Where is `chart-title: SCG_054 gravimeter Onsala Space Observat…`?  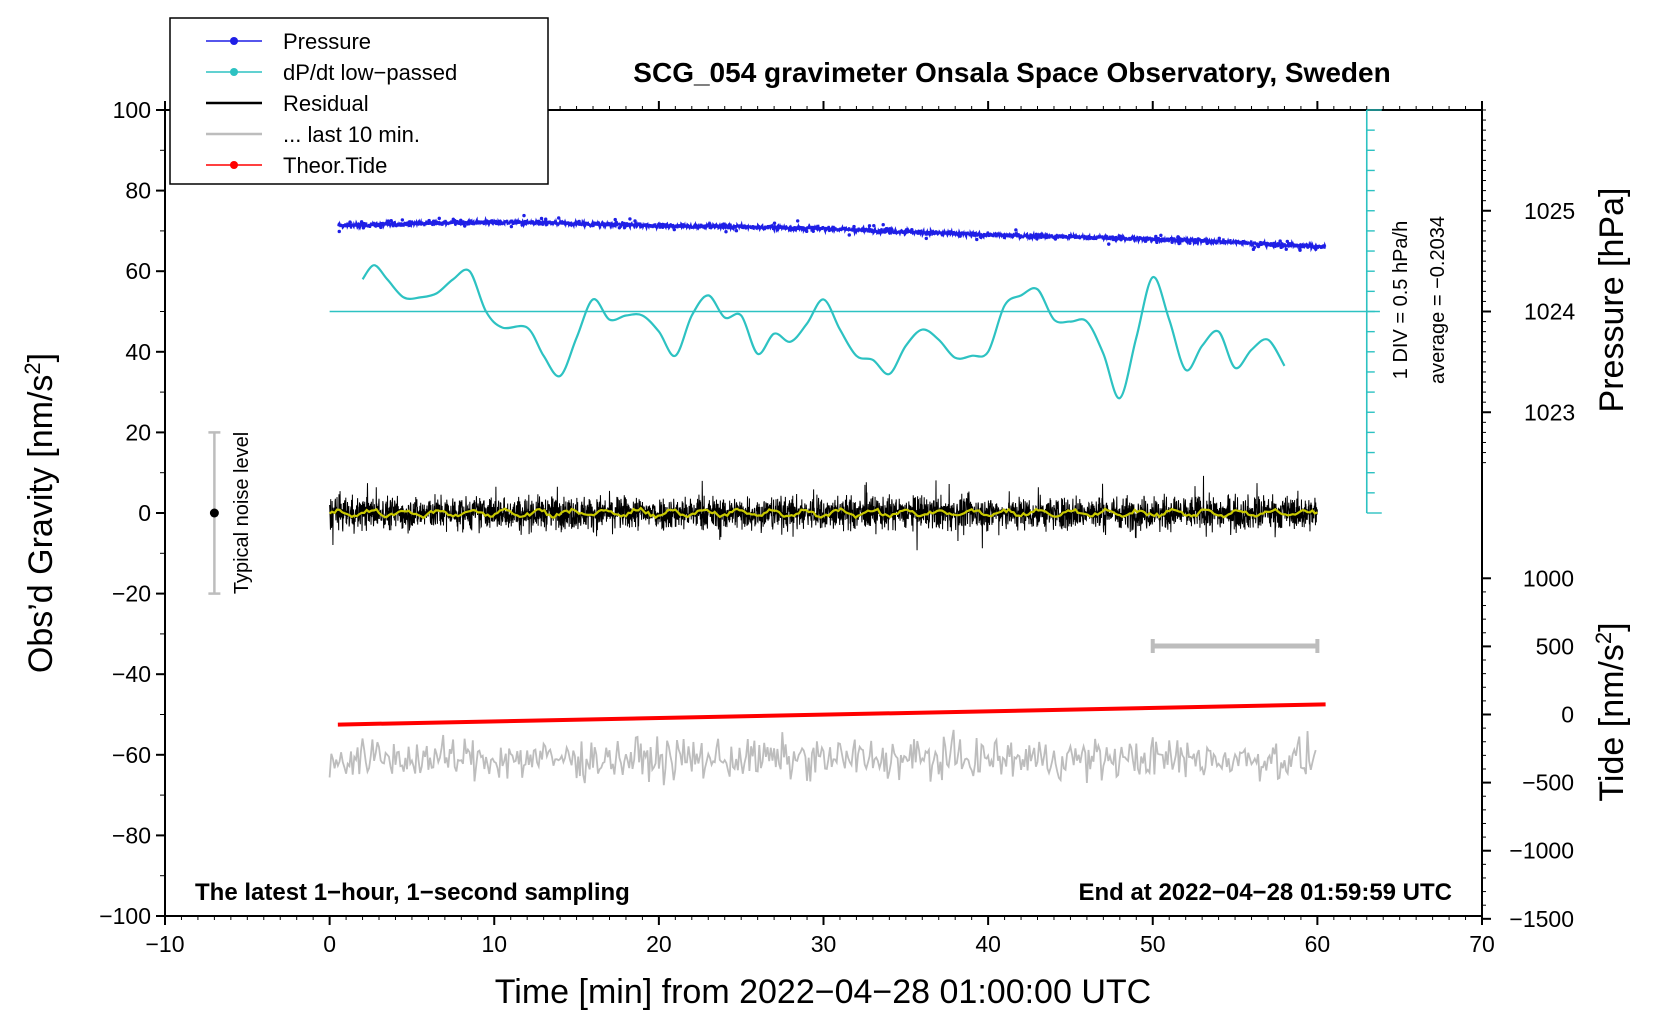
chart-title: SCG_054 gravimeter Onsala Space Observat… is located at coordinates (1011, 72).